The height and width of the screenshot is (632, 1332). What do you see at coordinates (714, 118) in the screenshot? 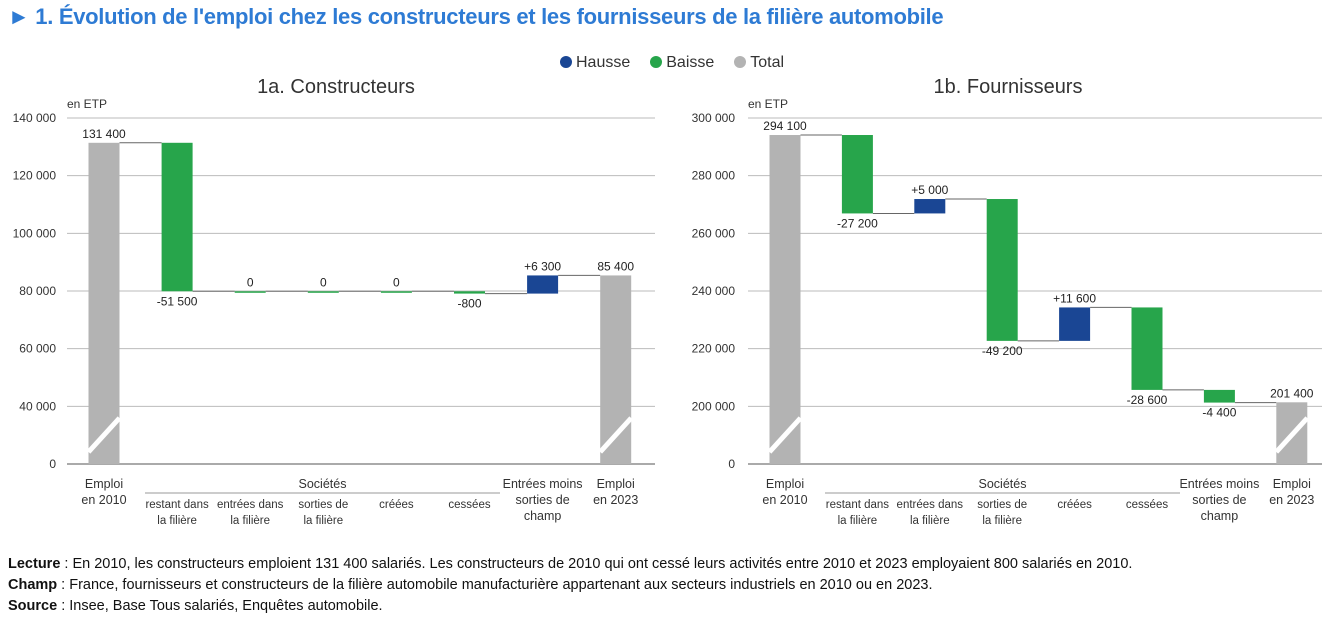
I see `y-tick-label: 300 000` at bounding box center [714, 118].